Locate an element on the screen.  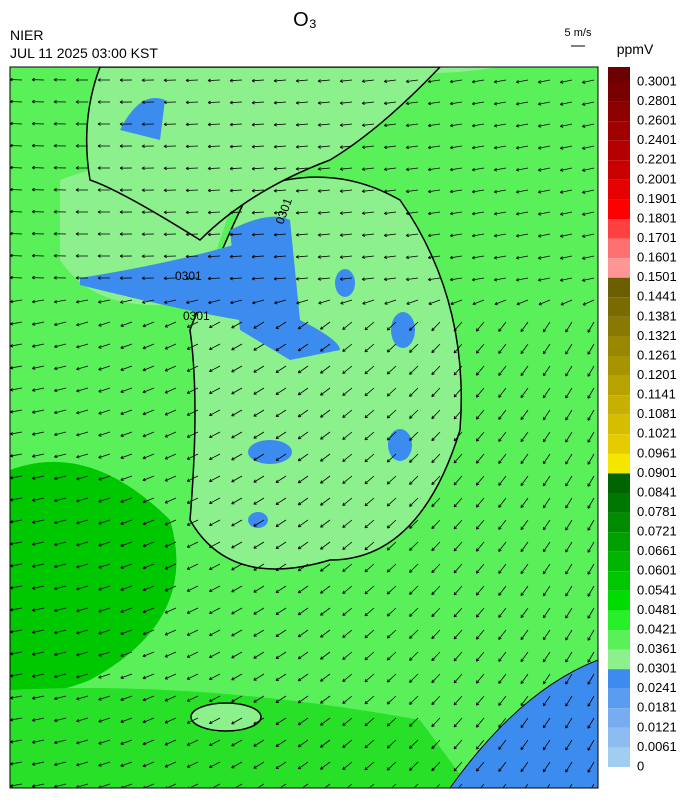
title: O₃ is located at coordinates (305, 20).